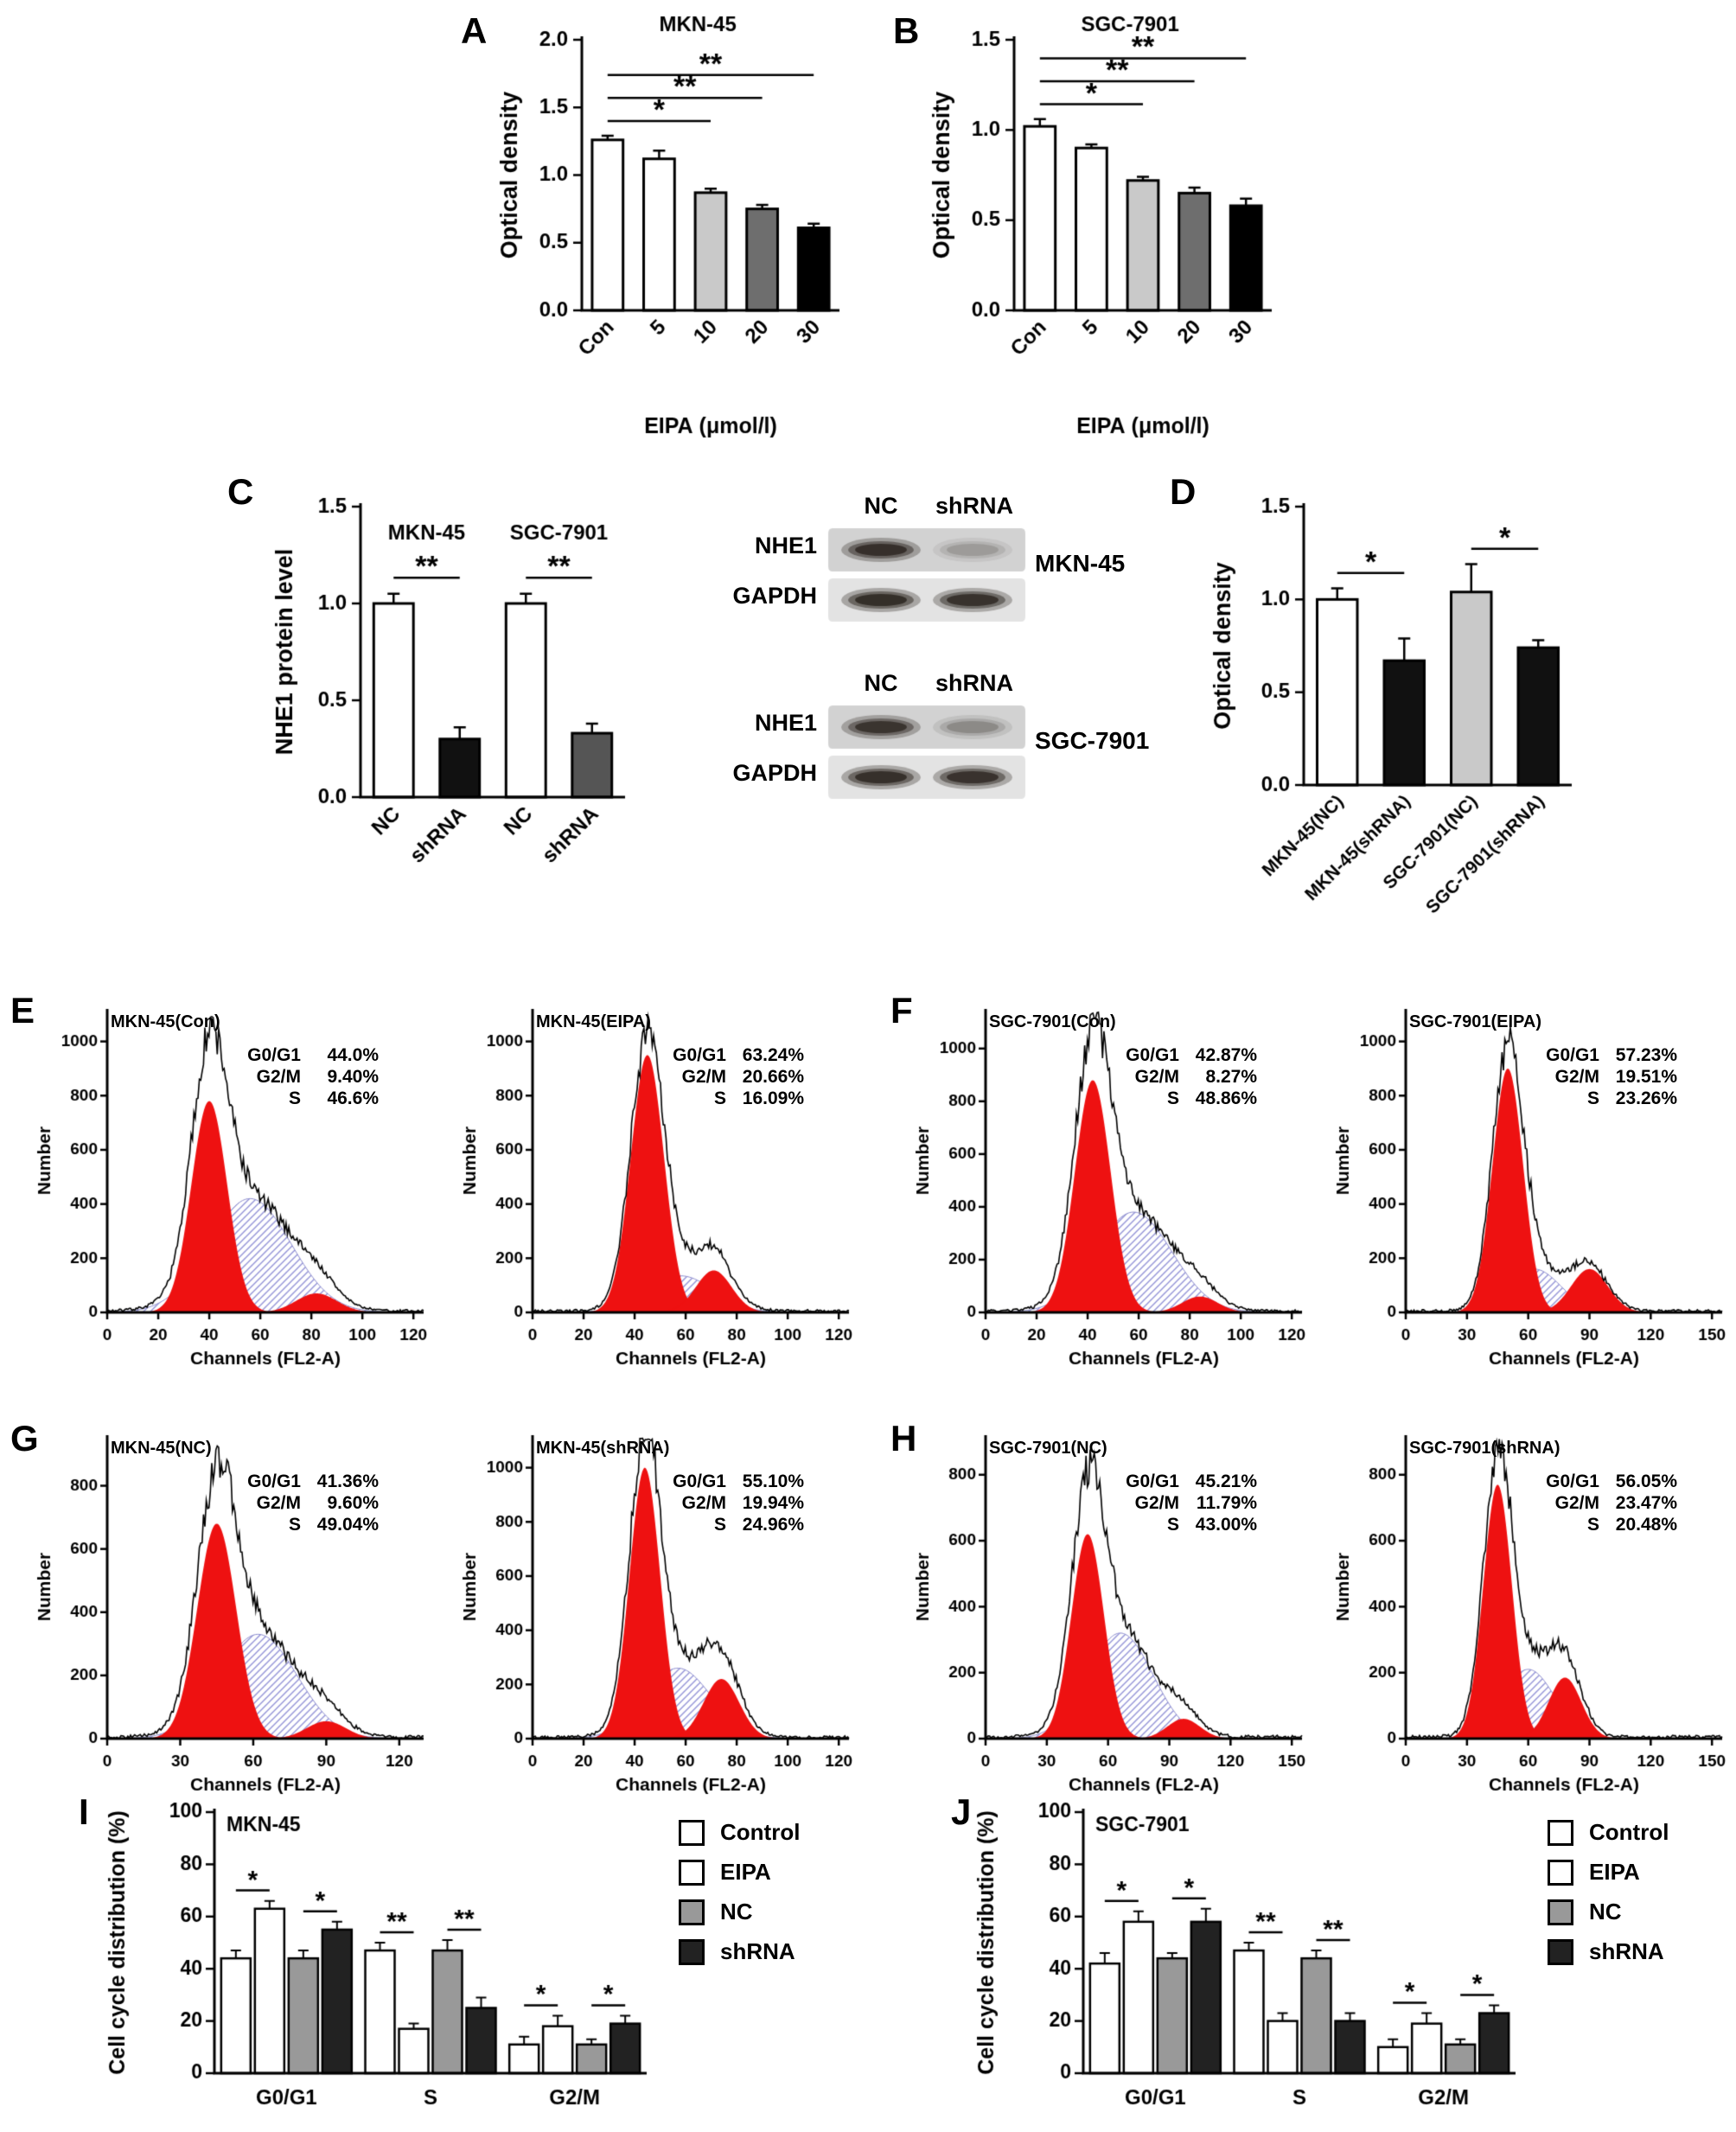 The height and width of the screenshot is (2132, 1736). What do you see at coordinates (901, 1011) in the screenshot?
I see `panel-letter-f: F` at bounding box center [901, 1011].